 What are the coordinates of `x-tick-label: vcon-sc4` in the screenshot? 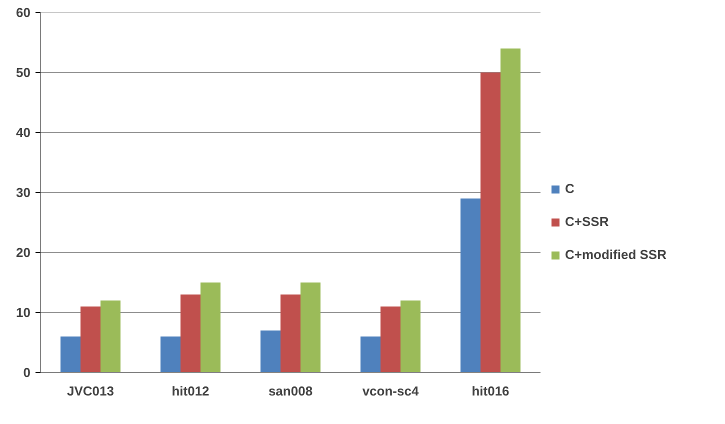 It's located at (391, 391).